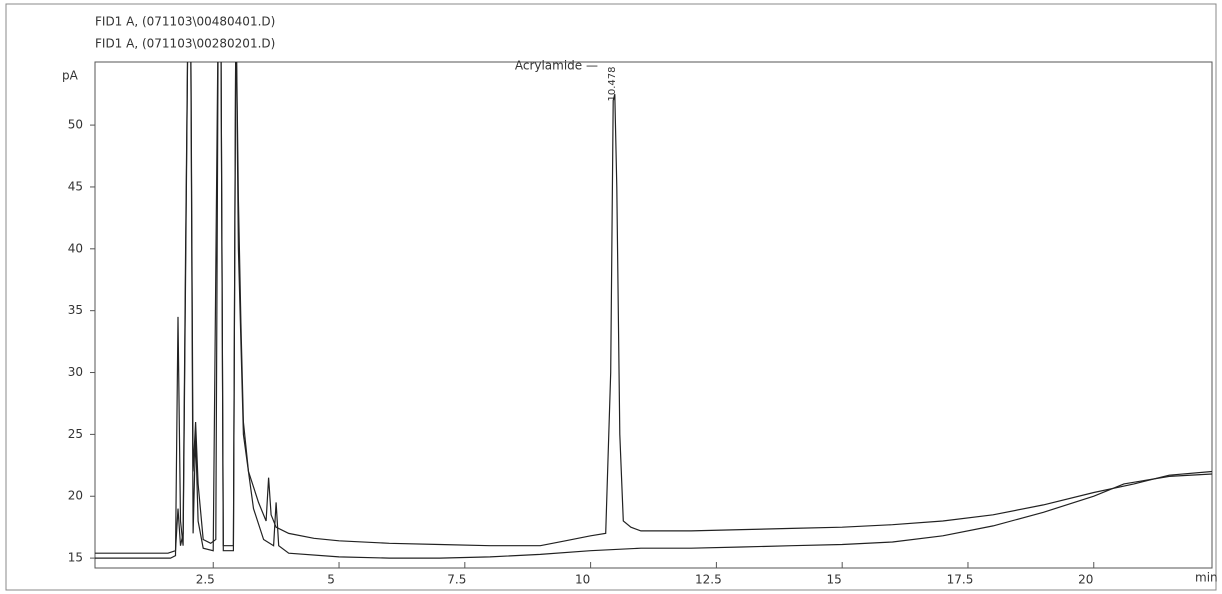 The height and width of the screenshot is (594, 1222). Describe the element at coordinates (75, 496) in the screenshot. I see `y-tick-label: 20` at that location.